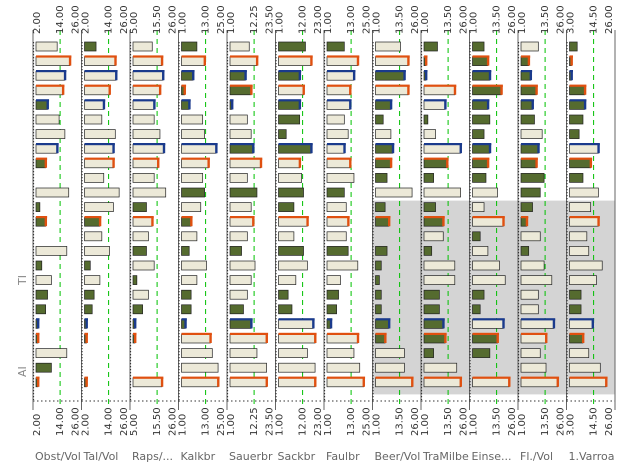 The image size is (619, 475). I want to click on axis-tick-label: 12.00, so click(303, 421).